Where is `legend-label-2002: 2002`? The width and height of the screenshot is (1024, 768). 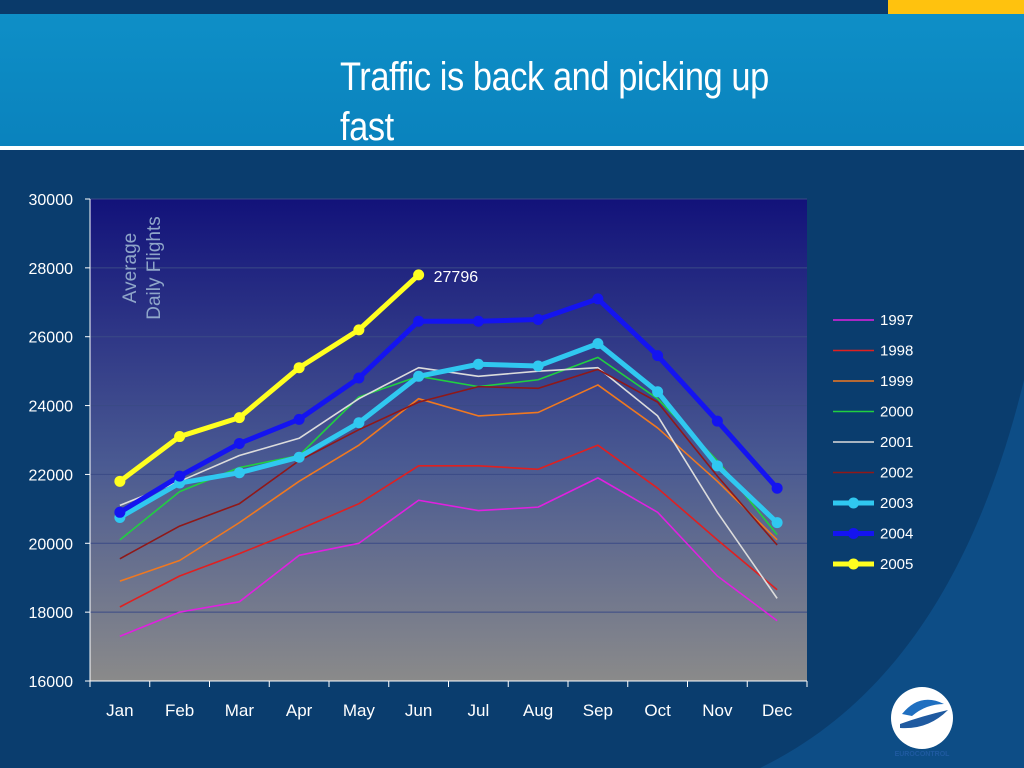
legend-label-2002: 2002 is located at coordinates (896, 473).